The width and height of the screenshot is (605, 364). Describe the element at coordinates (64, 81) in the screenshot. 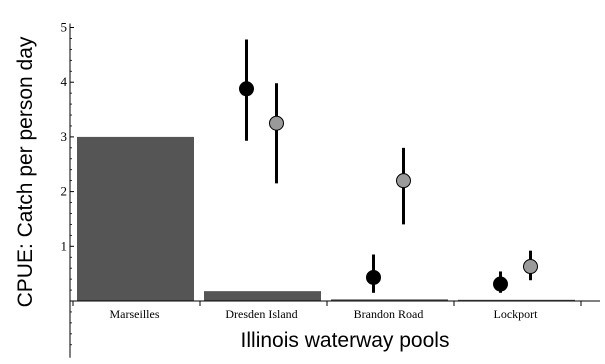

I see `y-tick-label-3: 4` at that location.